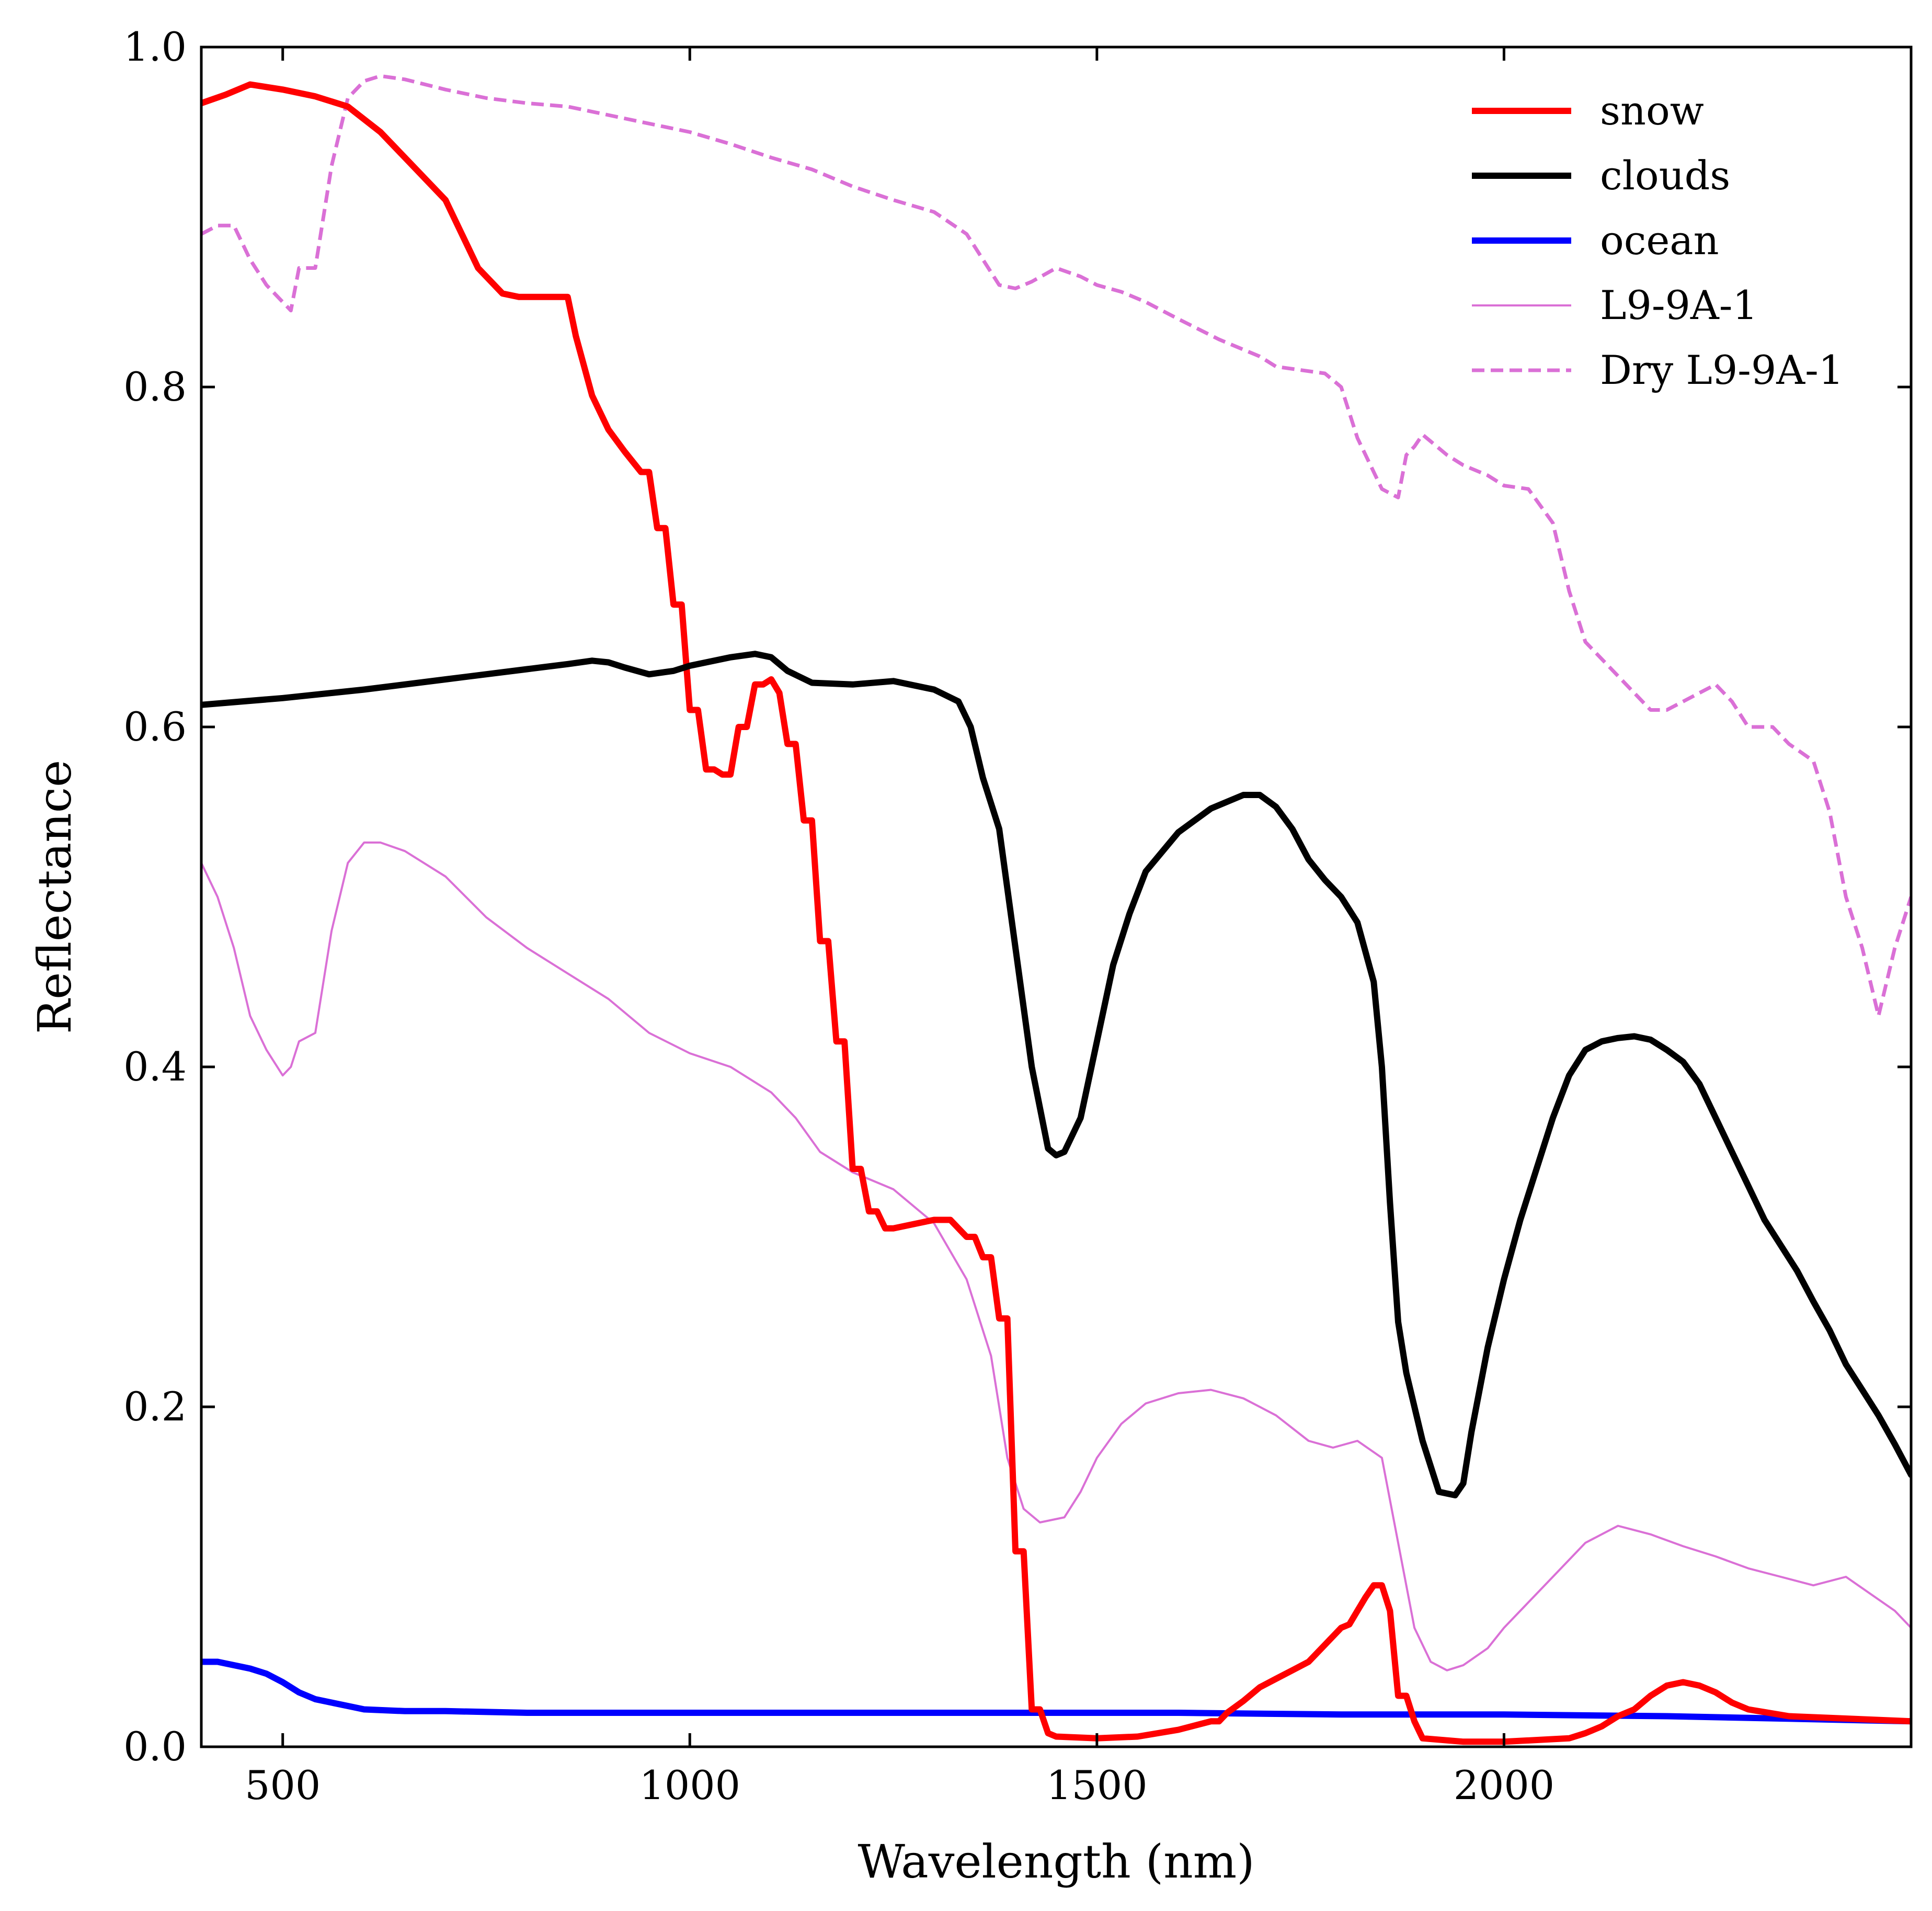 This screenshot has height=1911, width=1932. I want to click on y-tick-label: 0.6, so click(155, 726).